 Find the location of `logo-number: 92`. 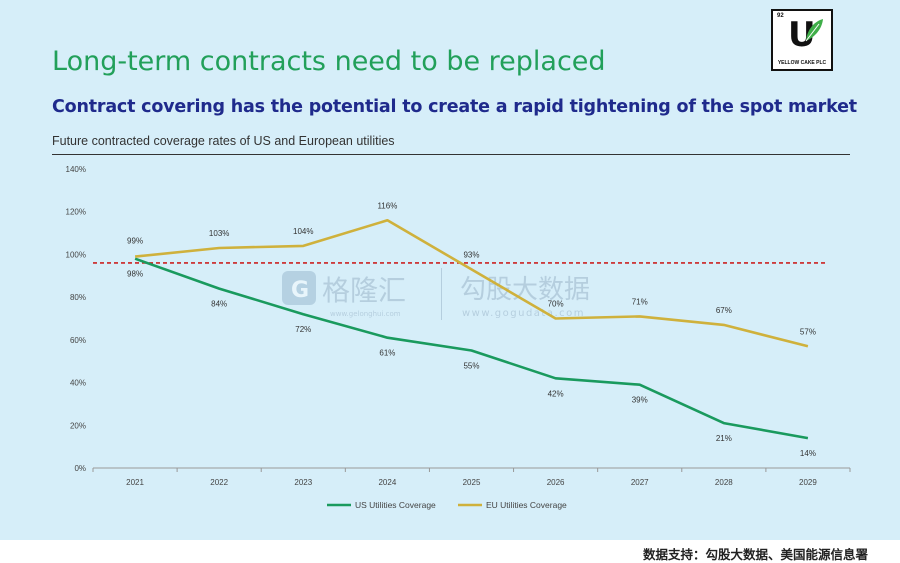

logo-number: 92 is located at coordinates (780, 16).